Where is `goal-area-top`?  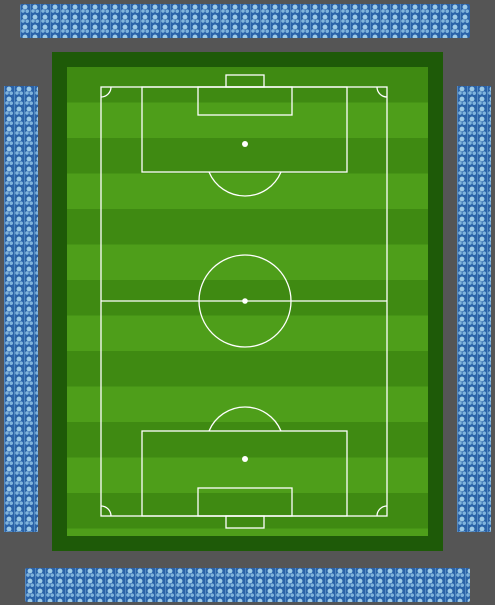
goal-area-top is located at coordinates (245, 101).